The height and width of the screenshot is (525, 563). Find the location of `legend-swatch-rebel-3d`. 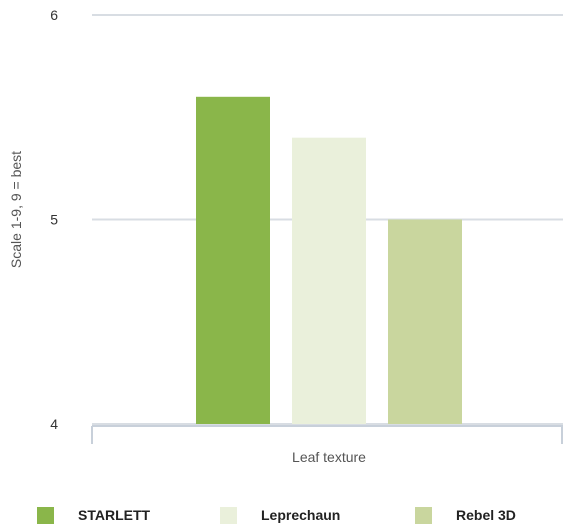

legend-swatch-rebel-3d is located at coordinates (423, 515).